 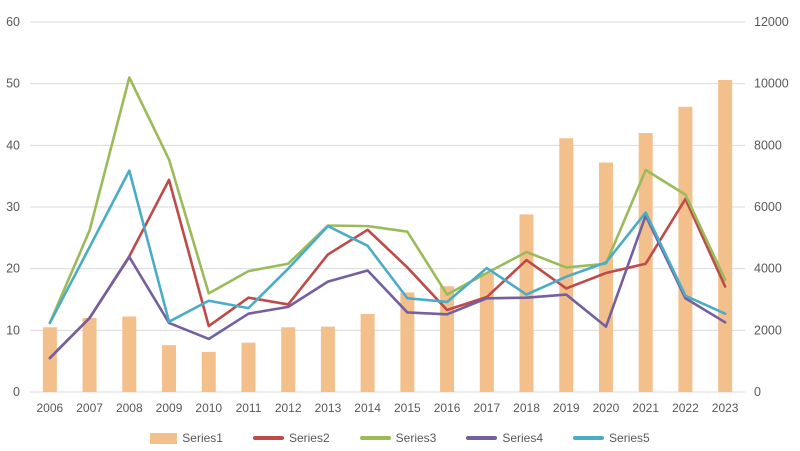 I want to click on bar-series1-2006, so click(x=49, y=359).